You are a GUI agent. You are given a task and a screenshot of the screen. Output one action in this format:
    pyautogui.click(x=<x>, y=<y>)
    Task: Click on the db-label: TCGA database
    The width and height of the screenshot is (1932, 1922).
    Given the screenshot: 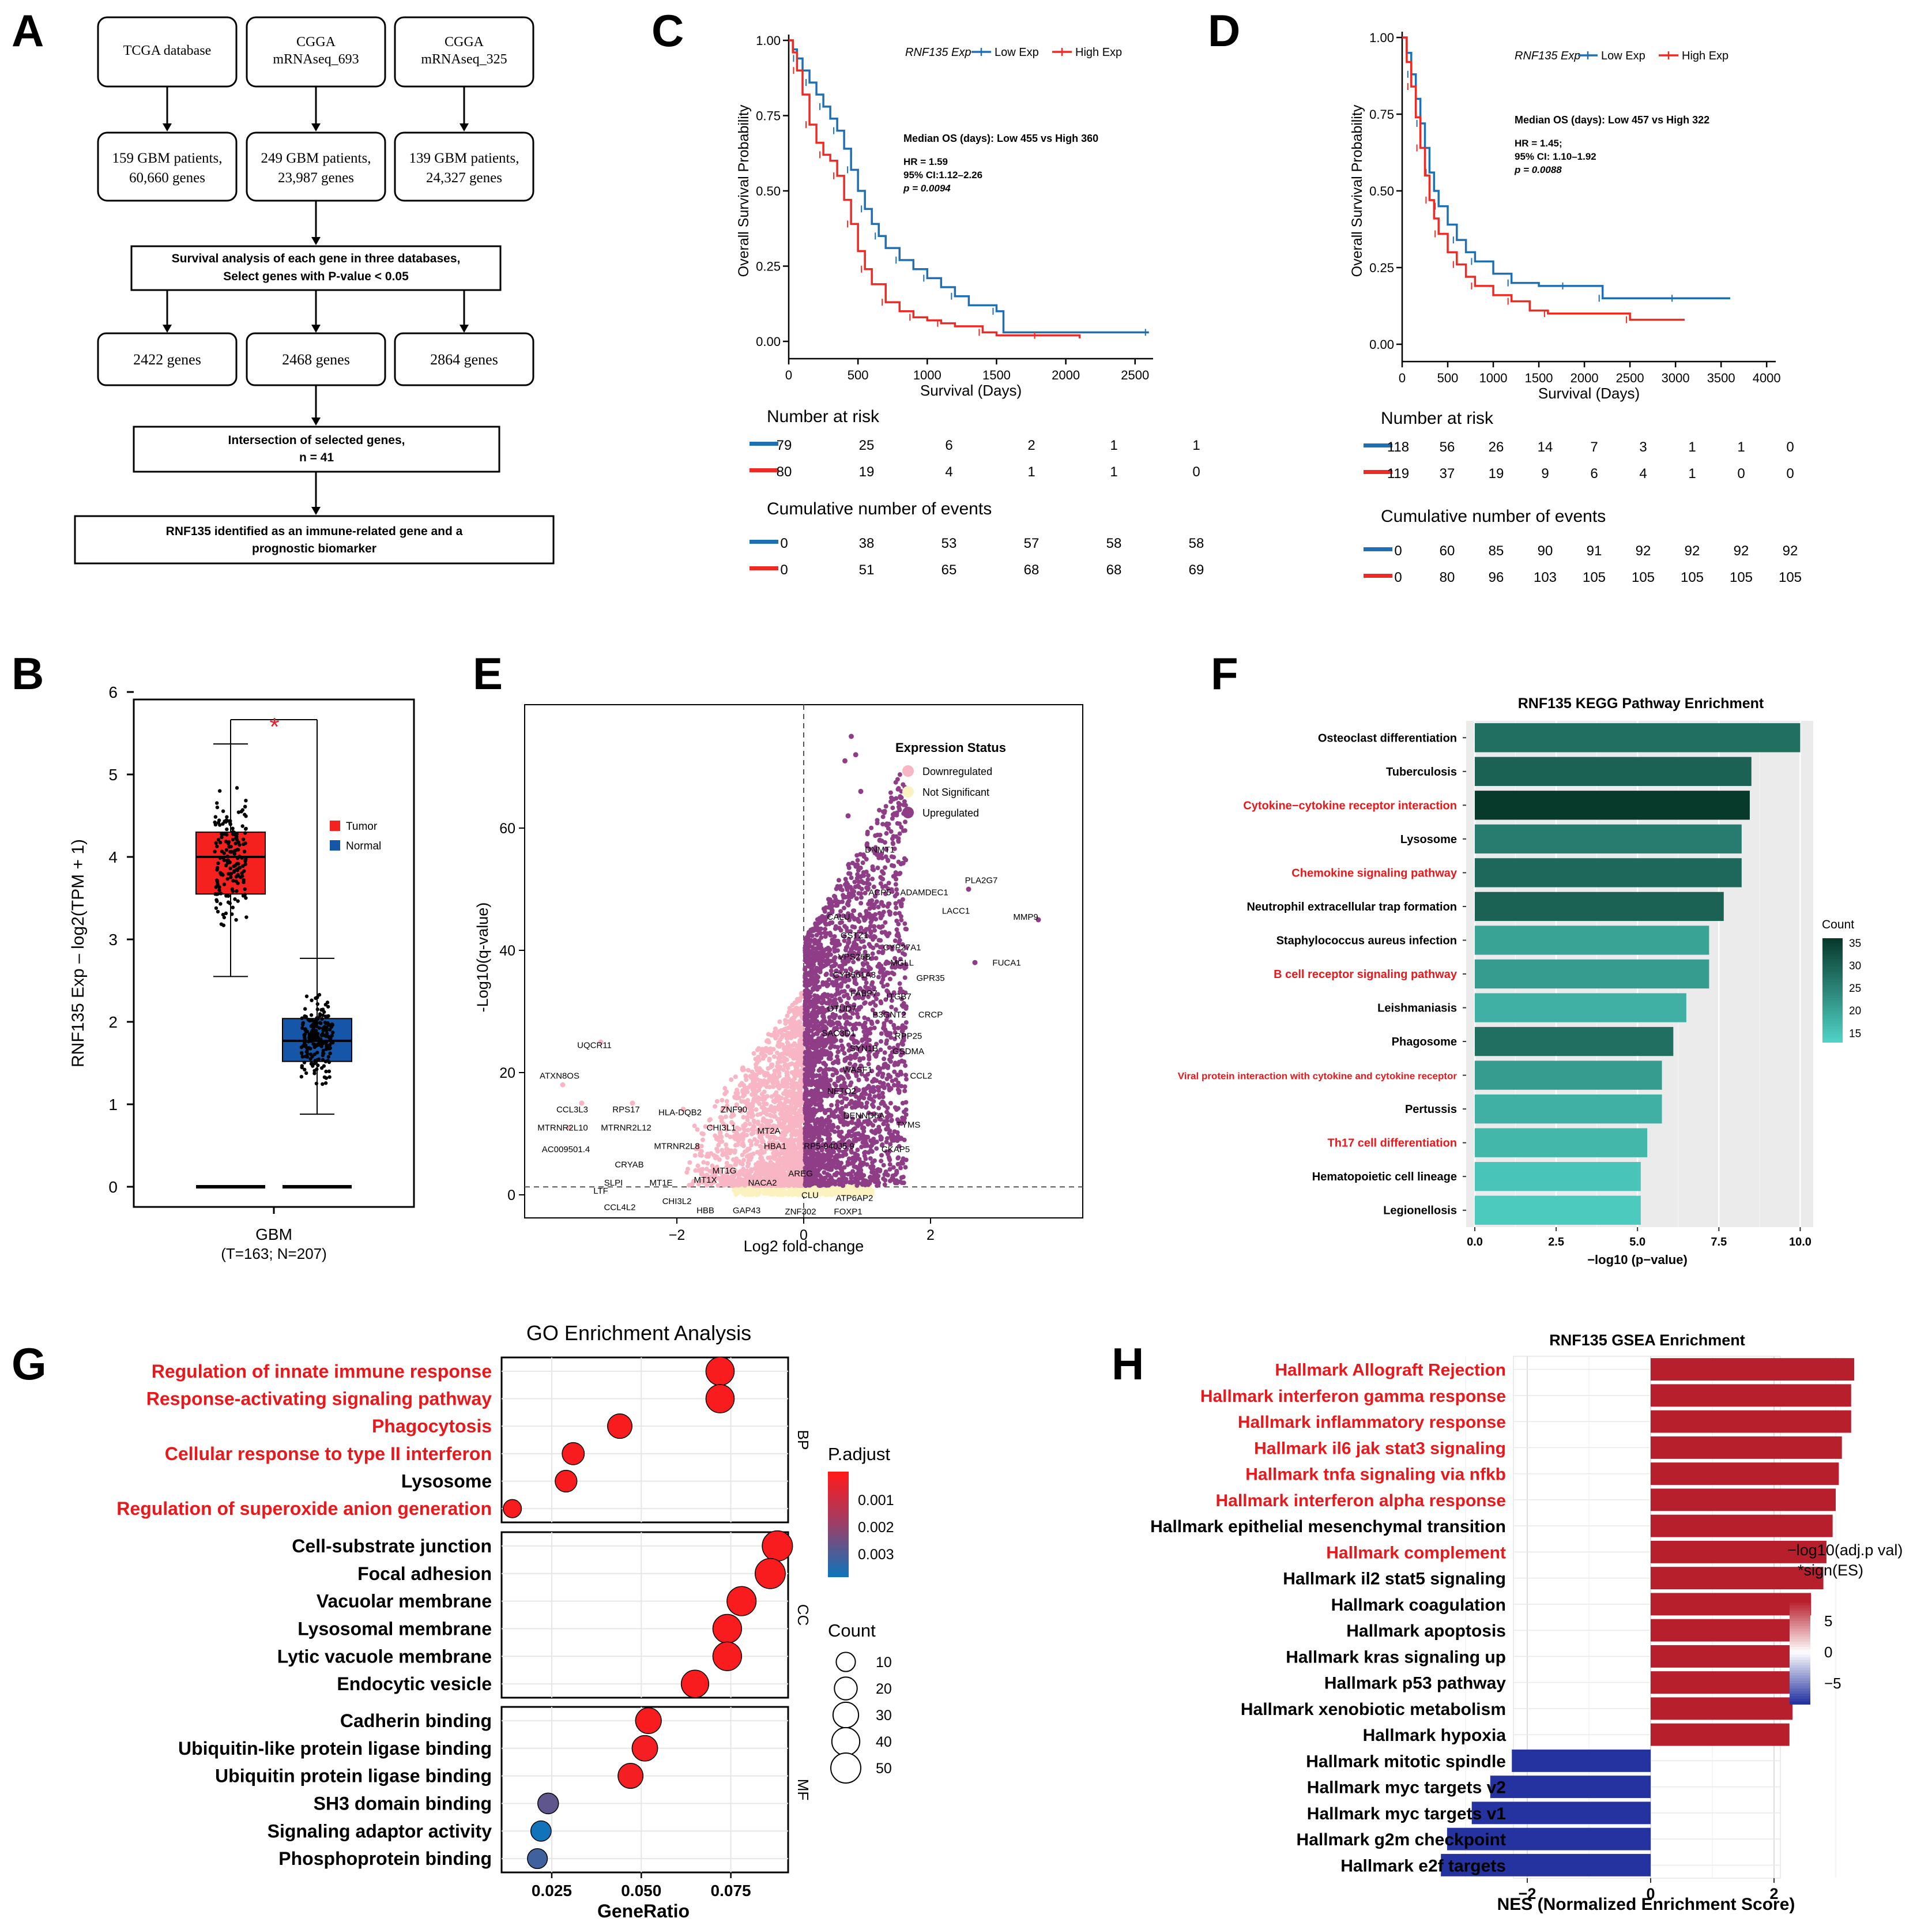 What is the action you would take?
    pyautogui.click(x=167, y=50)
    